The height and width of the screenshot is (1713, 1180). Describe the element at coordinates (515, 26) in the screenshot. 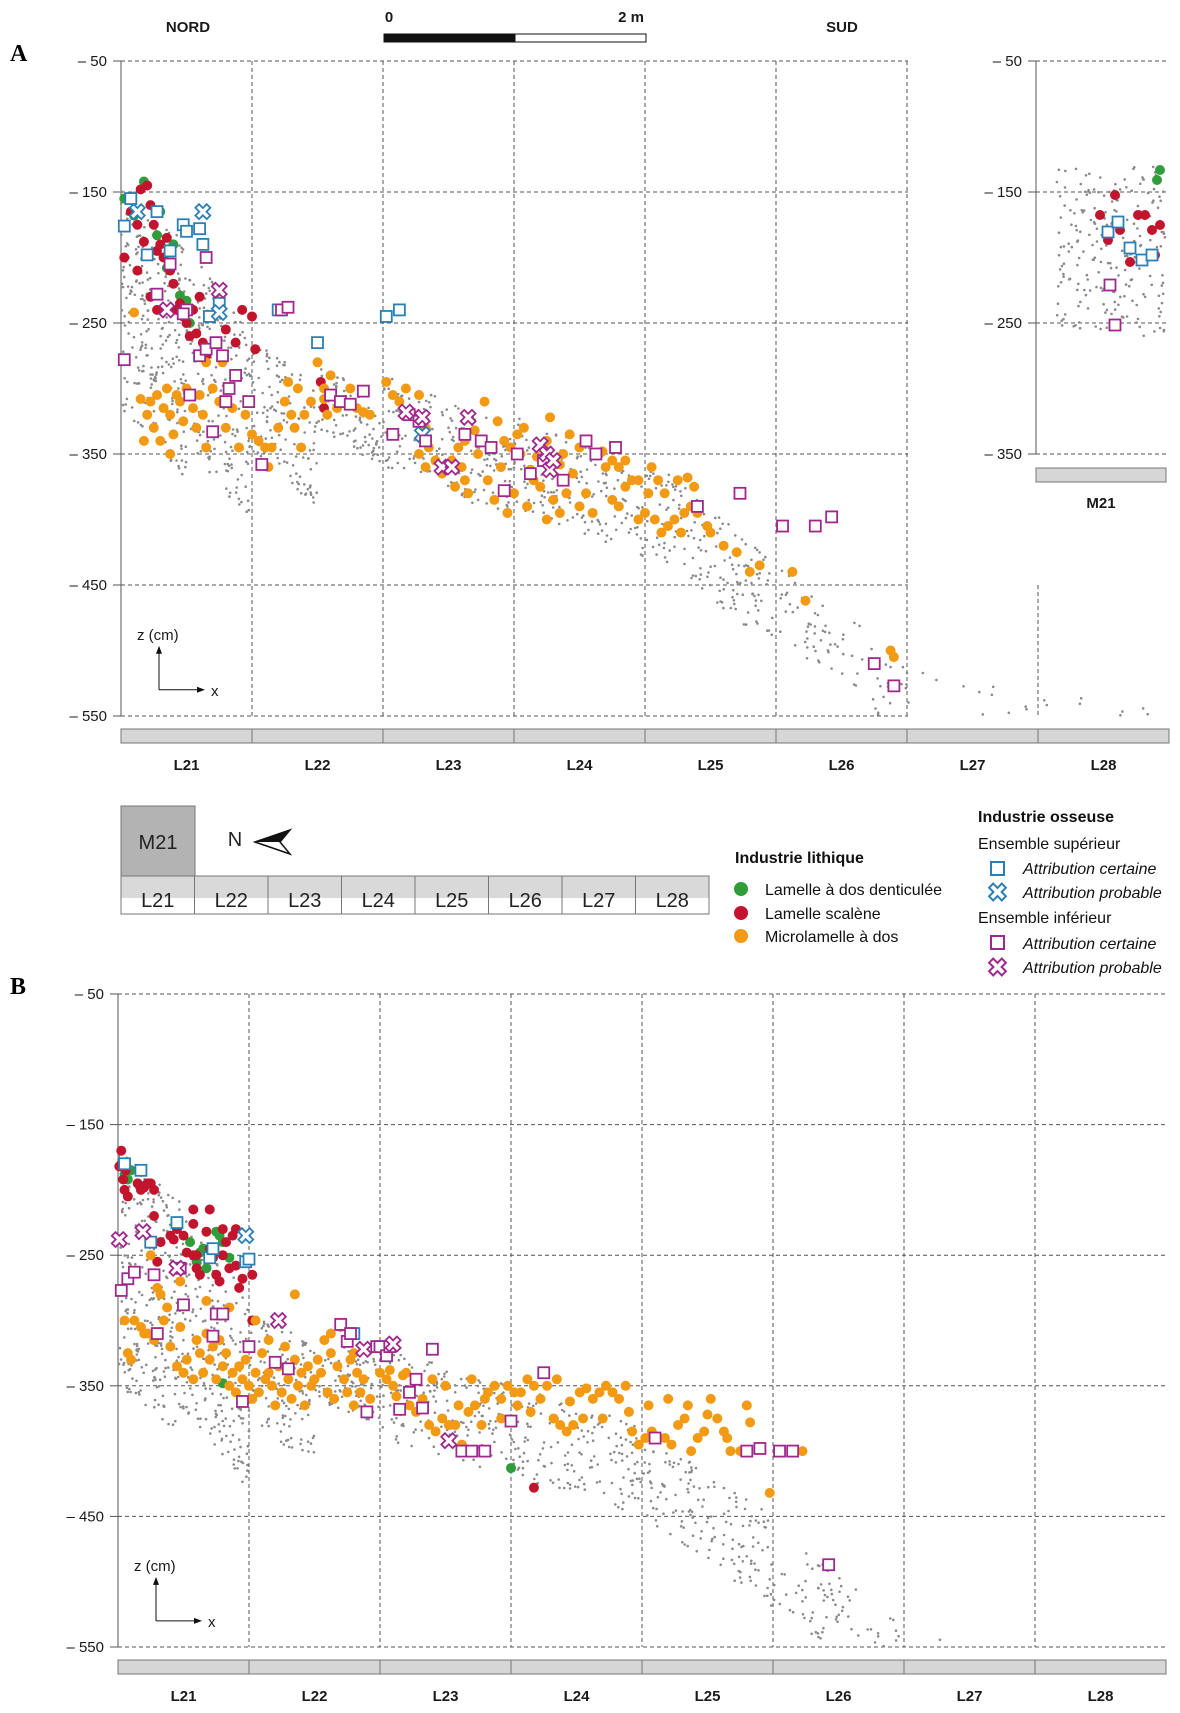

I see `scale-bar: 0 2 m` at that location.